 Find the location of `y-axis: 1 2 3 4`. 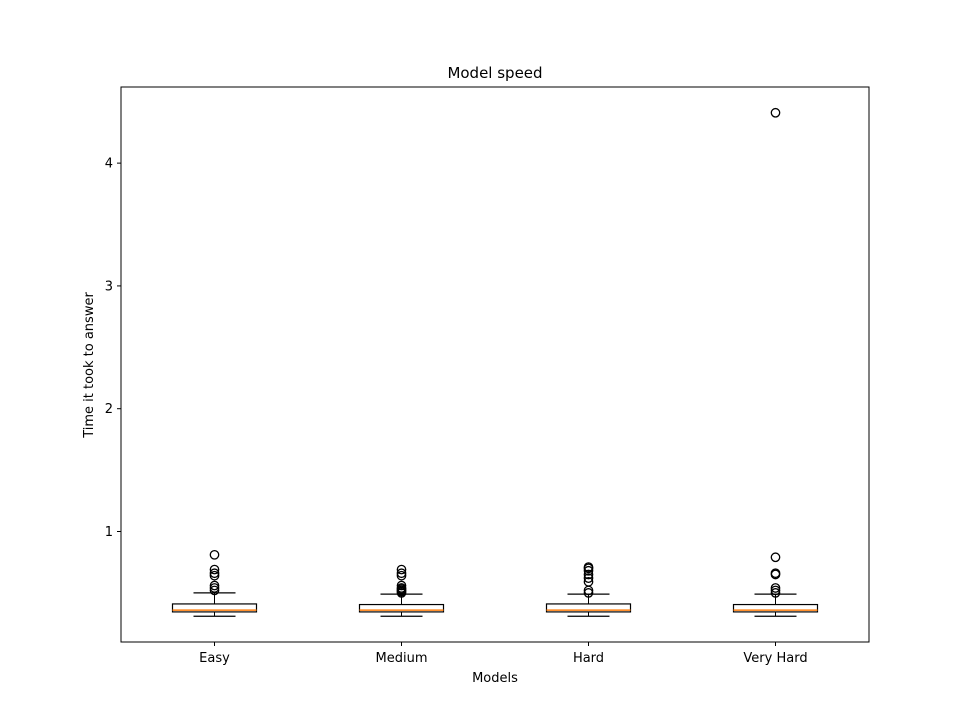

y-axis: 1 2 3 4 is located at coordinates (113, 348).